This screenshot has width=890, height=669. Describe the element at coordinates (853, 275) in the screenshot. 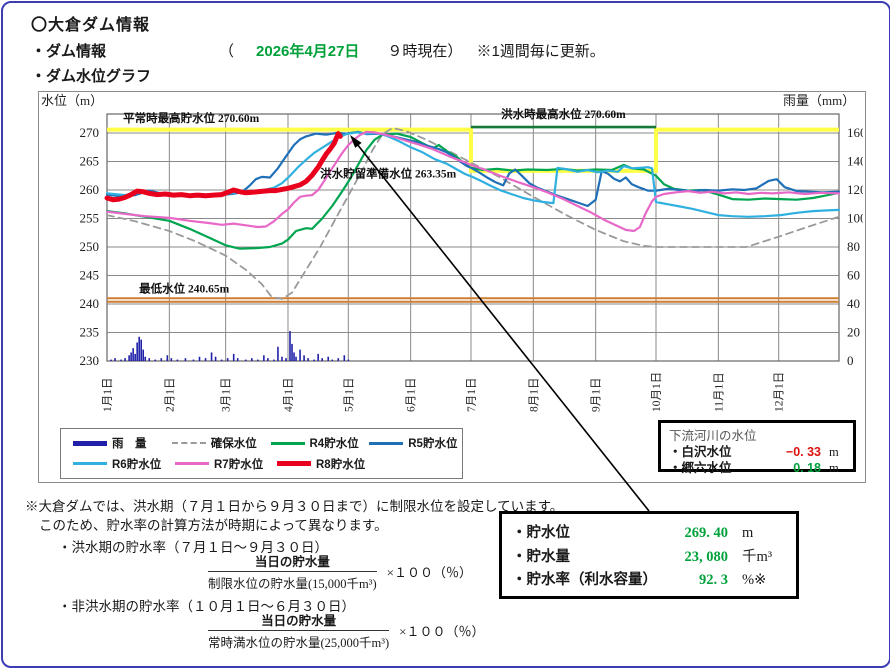

I see `svg-text: 60` at that location.